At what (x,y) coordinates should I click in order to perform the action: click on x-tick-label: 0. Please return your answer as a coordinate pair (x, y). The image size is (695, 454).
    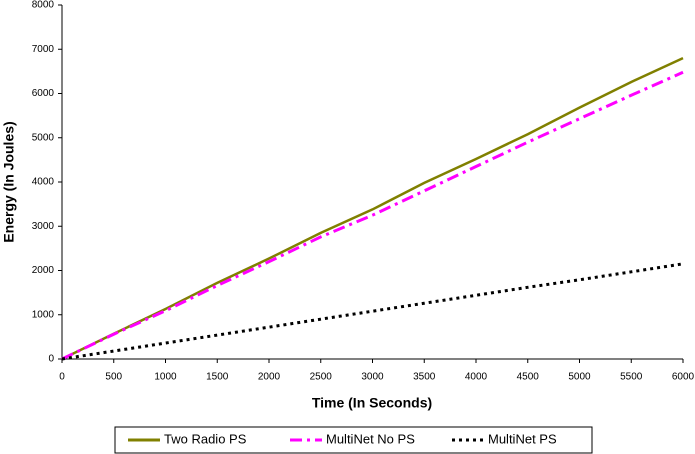
    Looking at the image, I should click on (62, 377).